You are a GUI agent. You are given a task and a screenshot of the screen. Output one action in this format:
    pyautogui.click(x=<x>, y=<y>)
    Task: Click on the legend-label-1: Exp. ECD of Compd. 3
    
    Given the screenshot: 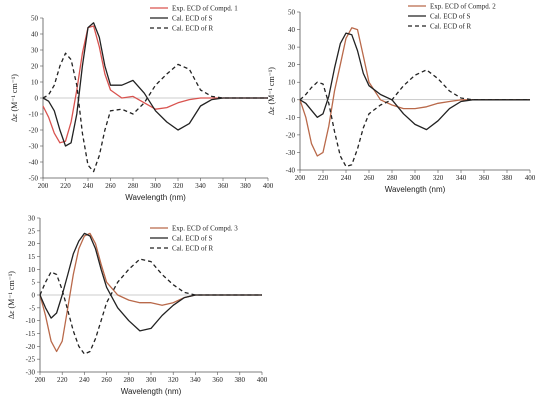 What is the action you would take?
    pyautogui.click(x=205, y=229)
    